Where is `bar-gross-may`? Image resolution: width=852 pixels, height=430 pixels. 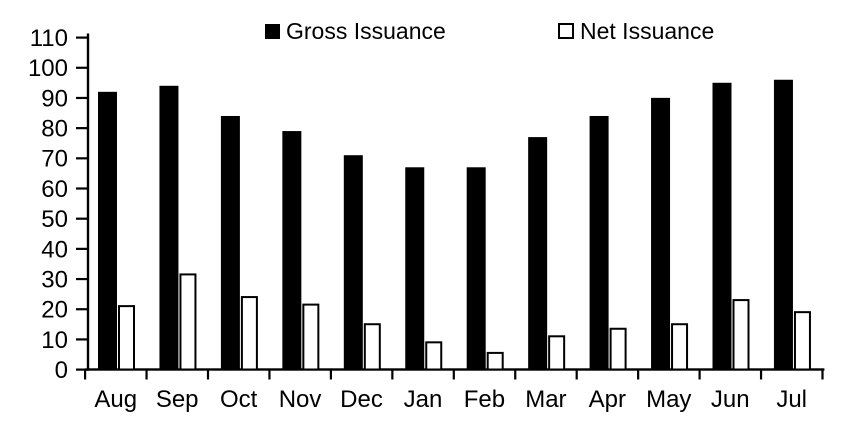
bar-gross-may is located at coordinates (661, 234).